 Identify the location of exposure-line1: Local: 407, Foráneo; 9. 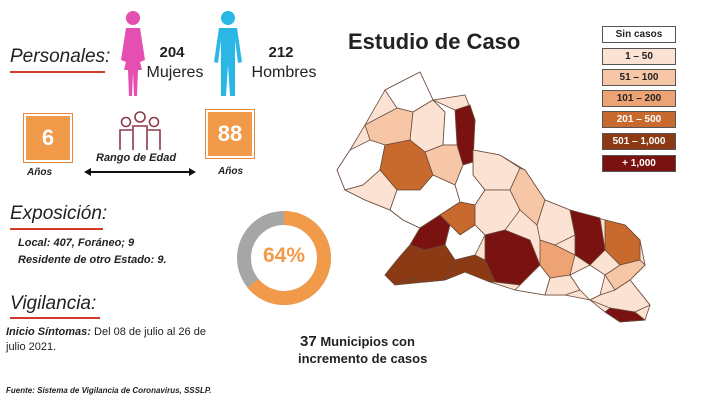
(76, 243).